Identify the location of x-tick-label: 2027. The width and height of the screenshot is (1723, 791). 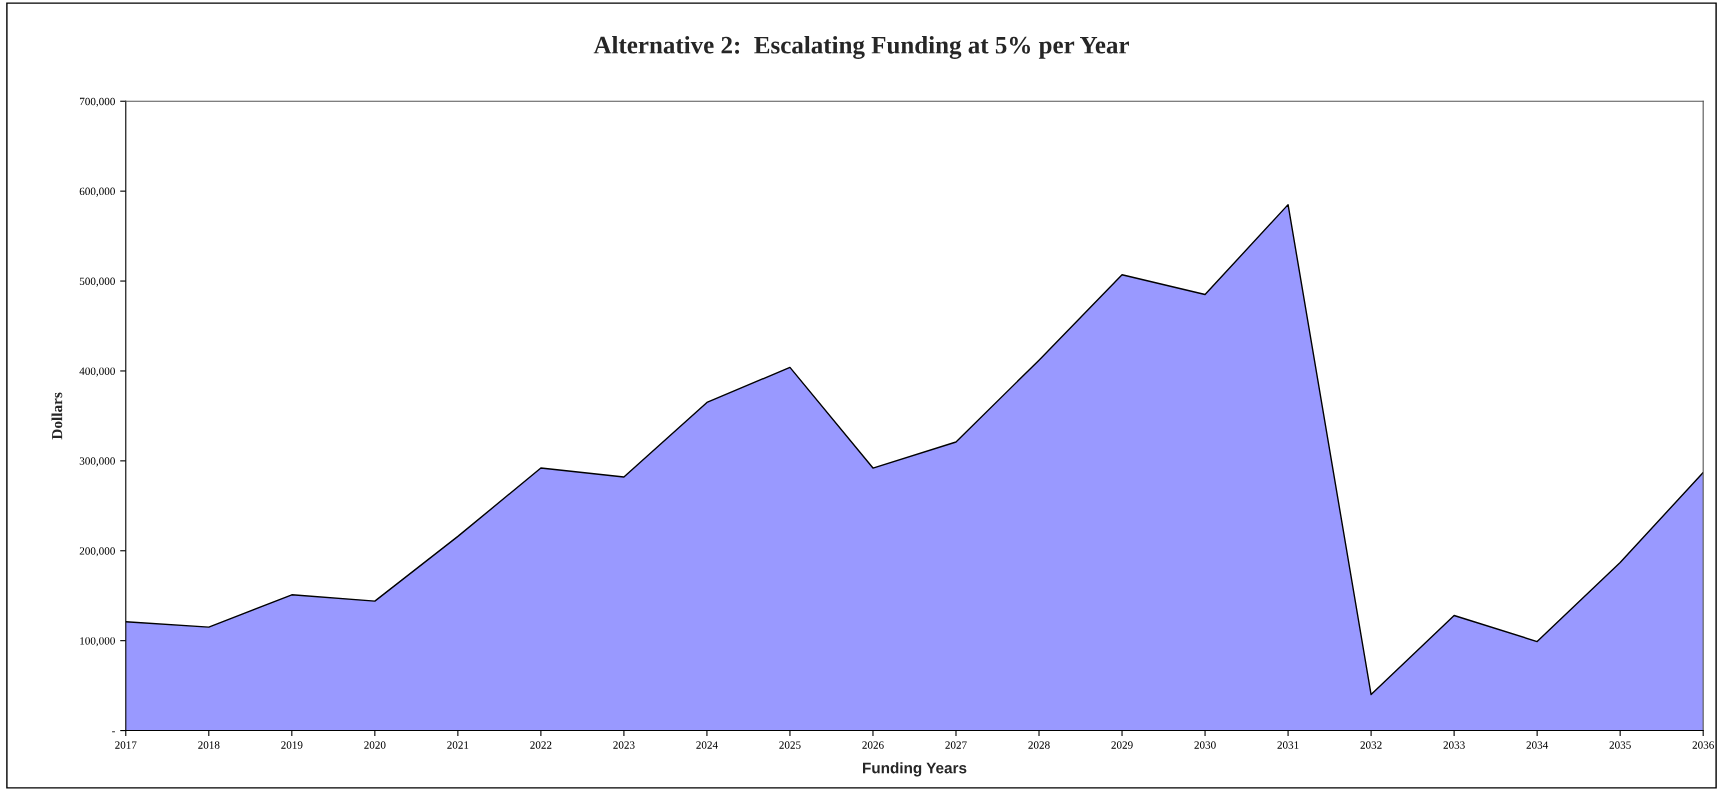
(956, 745).